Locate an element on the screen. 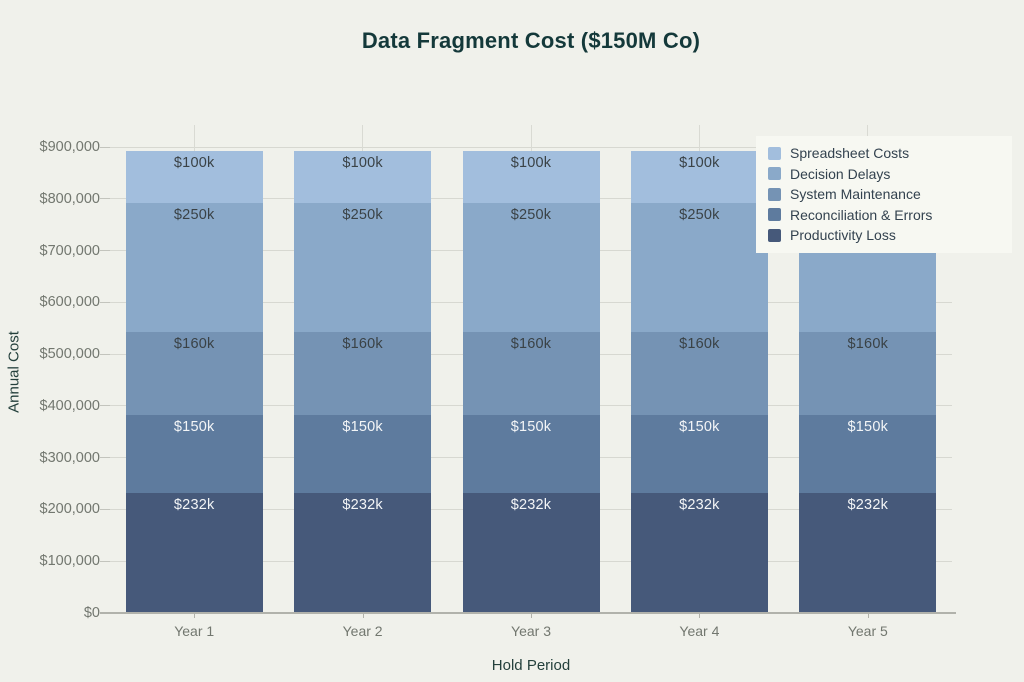 This screenshot has width=1024, height=682. legend-label: System Maintenance is located at coordinates (855, 194).